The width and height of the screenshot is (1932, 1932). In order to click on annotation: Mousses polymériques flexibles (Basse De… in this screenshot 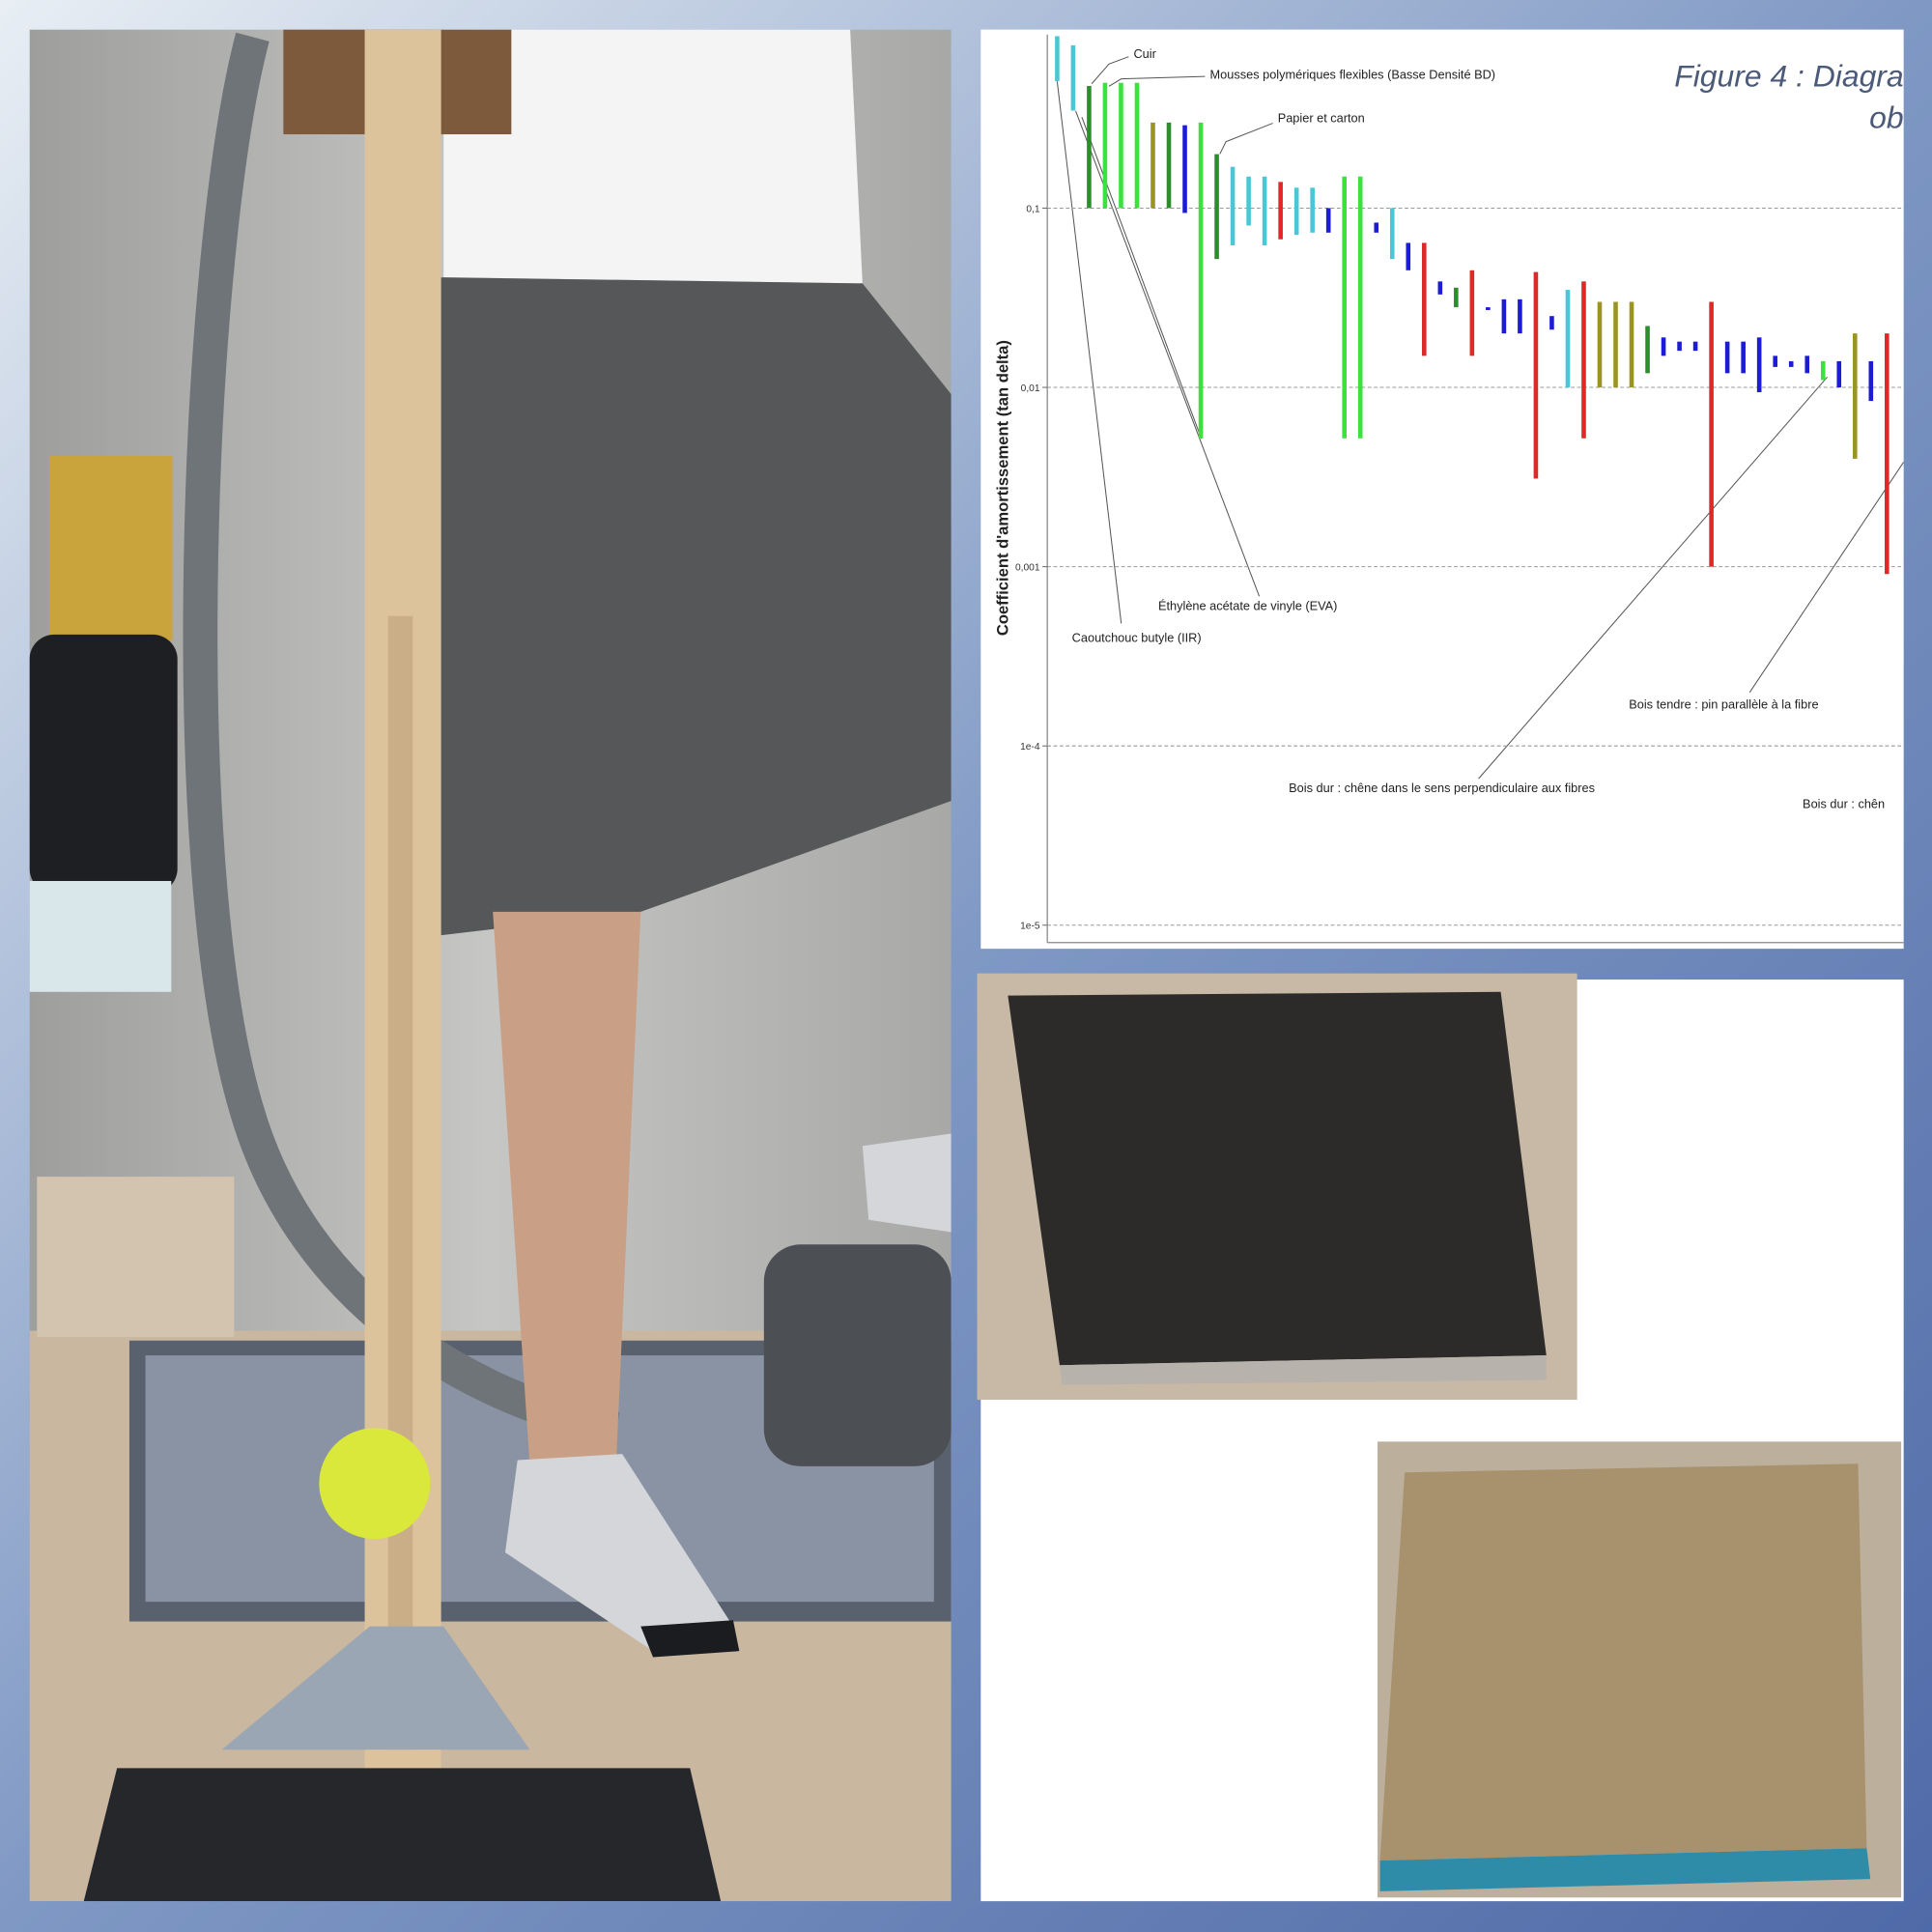, I will do `click(1353, 75)`.